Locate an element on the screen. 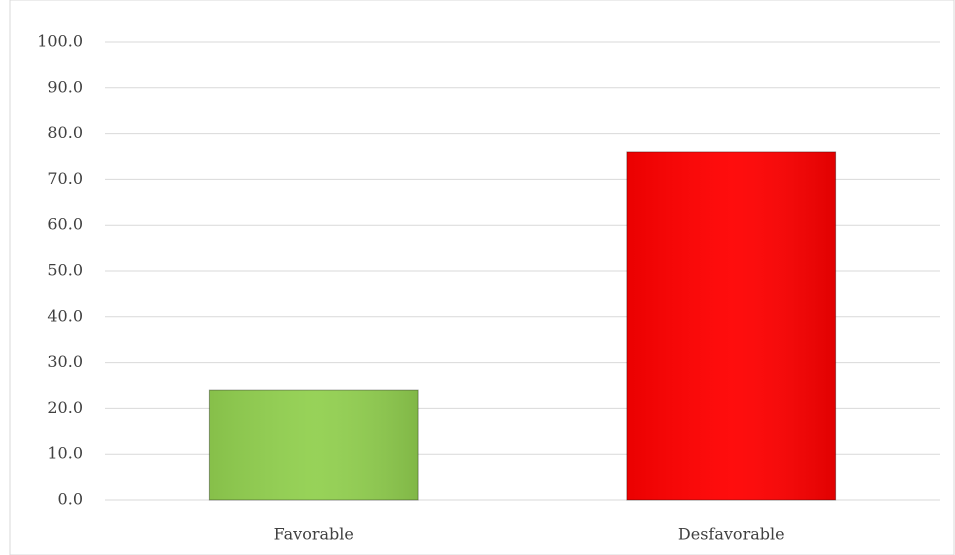  y-tick-label: 10.0 is located at coordinates (65, 453).